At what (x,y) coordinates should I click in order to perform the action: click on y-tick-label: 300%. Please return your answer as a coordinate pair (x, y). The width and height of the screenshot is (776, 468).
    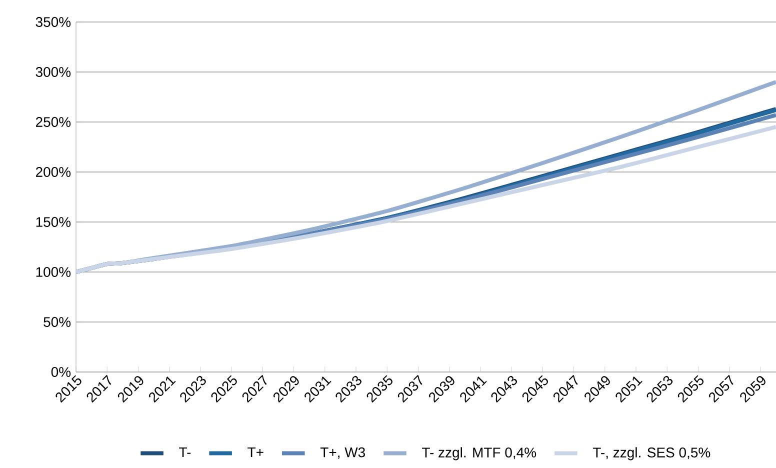
    Looking at the image, I should click on (53, 72).